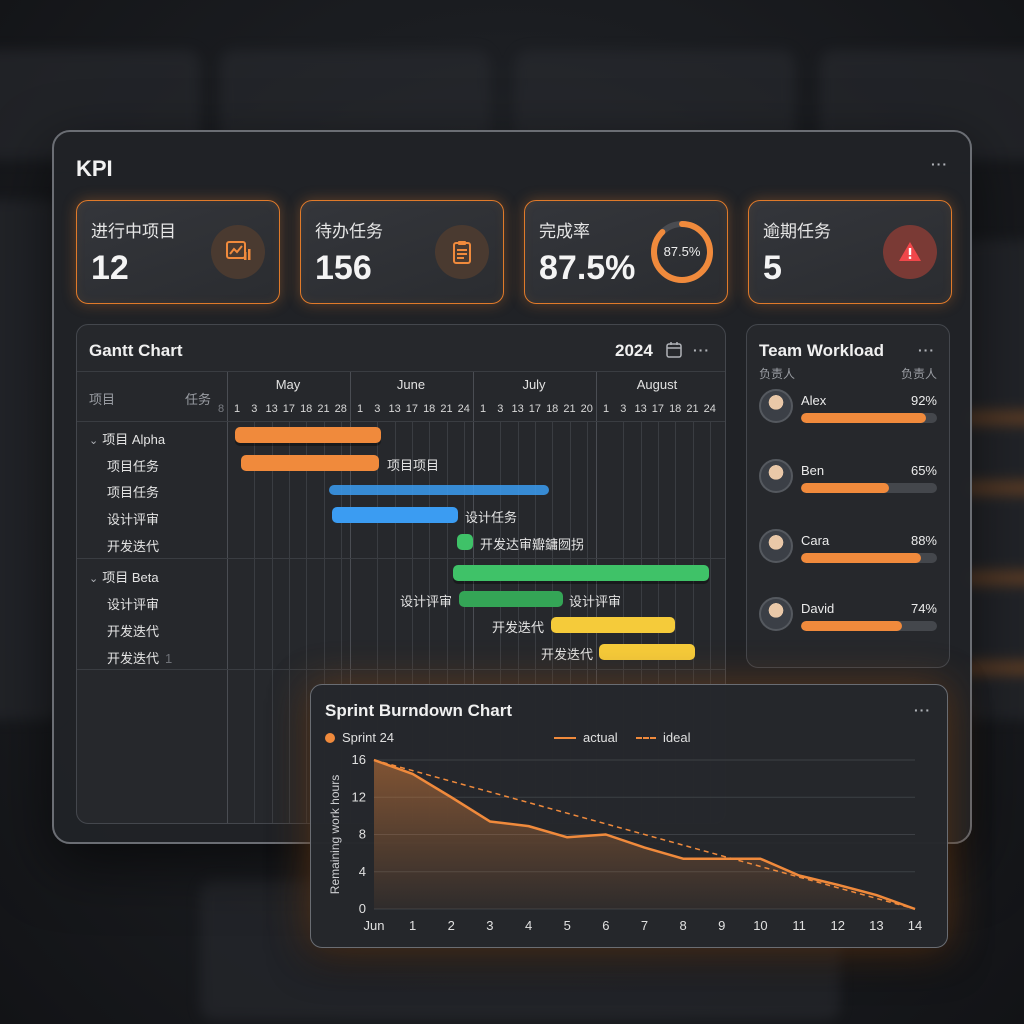 The image size is (1024, 1024). Describe the element at coordinates (368, 737) in the screenshot. I see `sprint-label: Sprint 24` at that location.